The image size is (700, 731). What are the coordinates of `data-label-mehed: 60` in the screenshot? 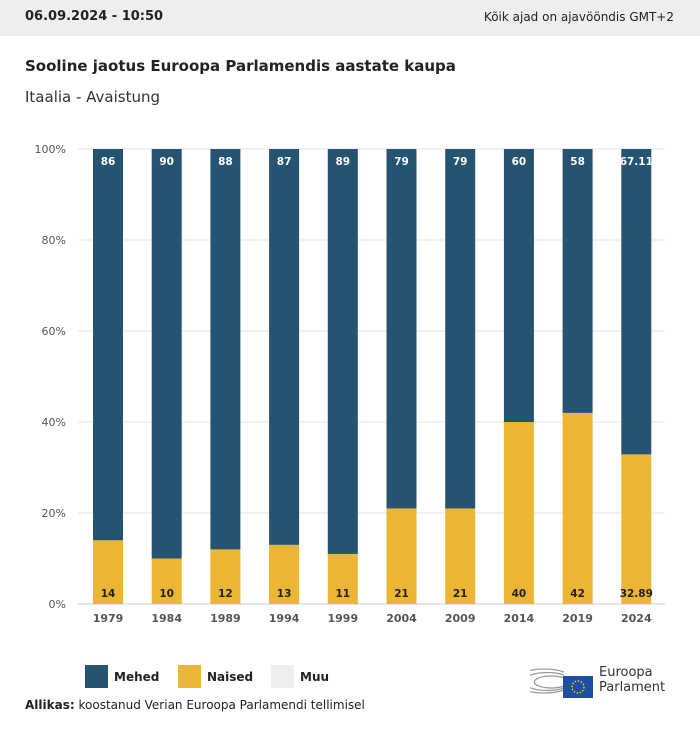 It's located at (519, 162).